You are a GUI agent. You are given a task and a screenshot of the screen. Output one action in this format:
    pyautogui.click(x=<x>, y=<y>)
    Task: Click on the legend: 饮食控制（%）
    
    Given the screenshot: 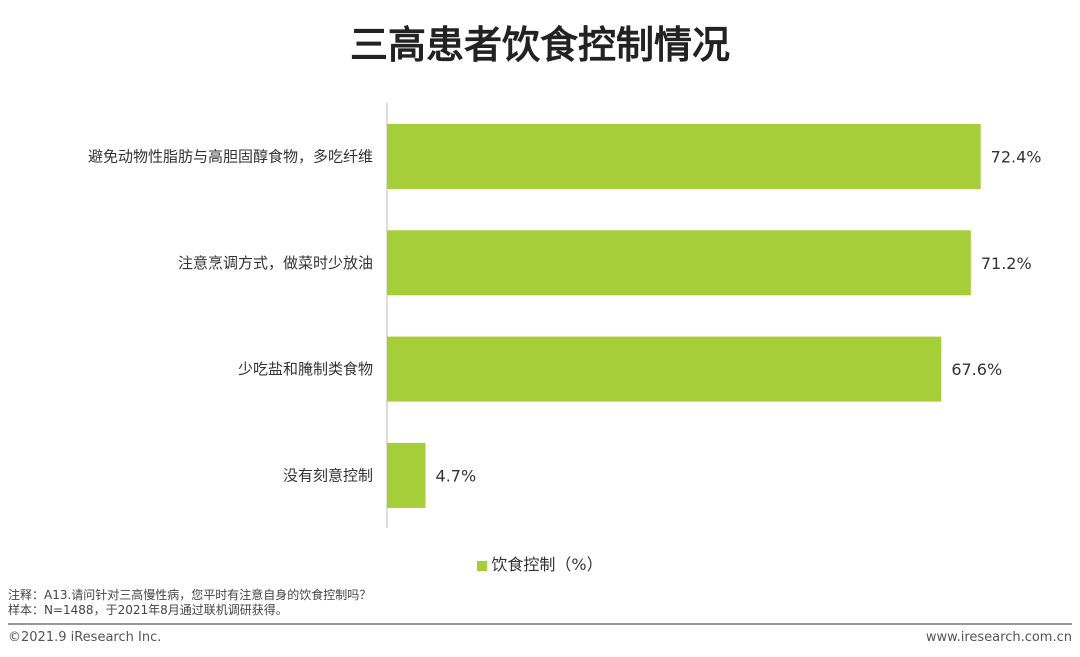 What is the action you would take?
    pyautogui.click(x=540, y=563)
    